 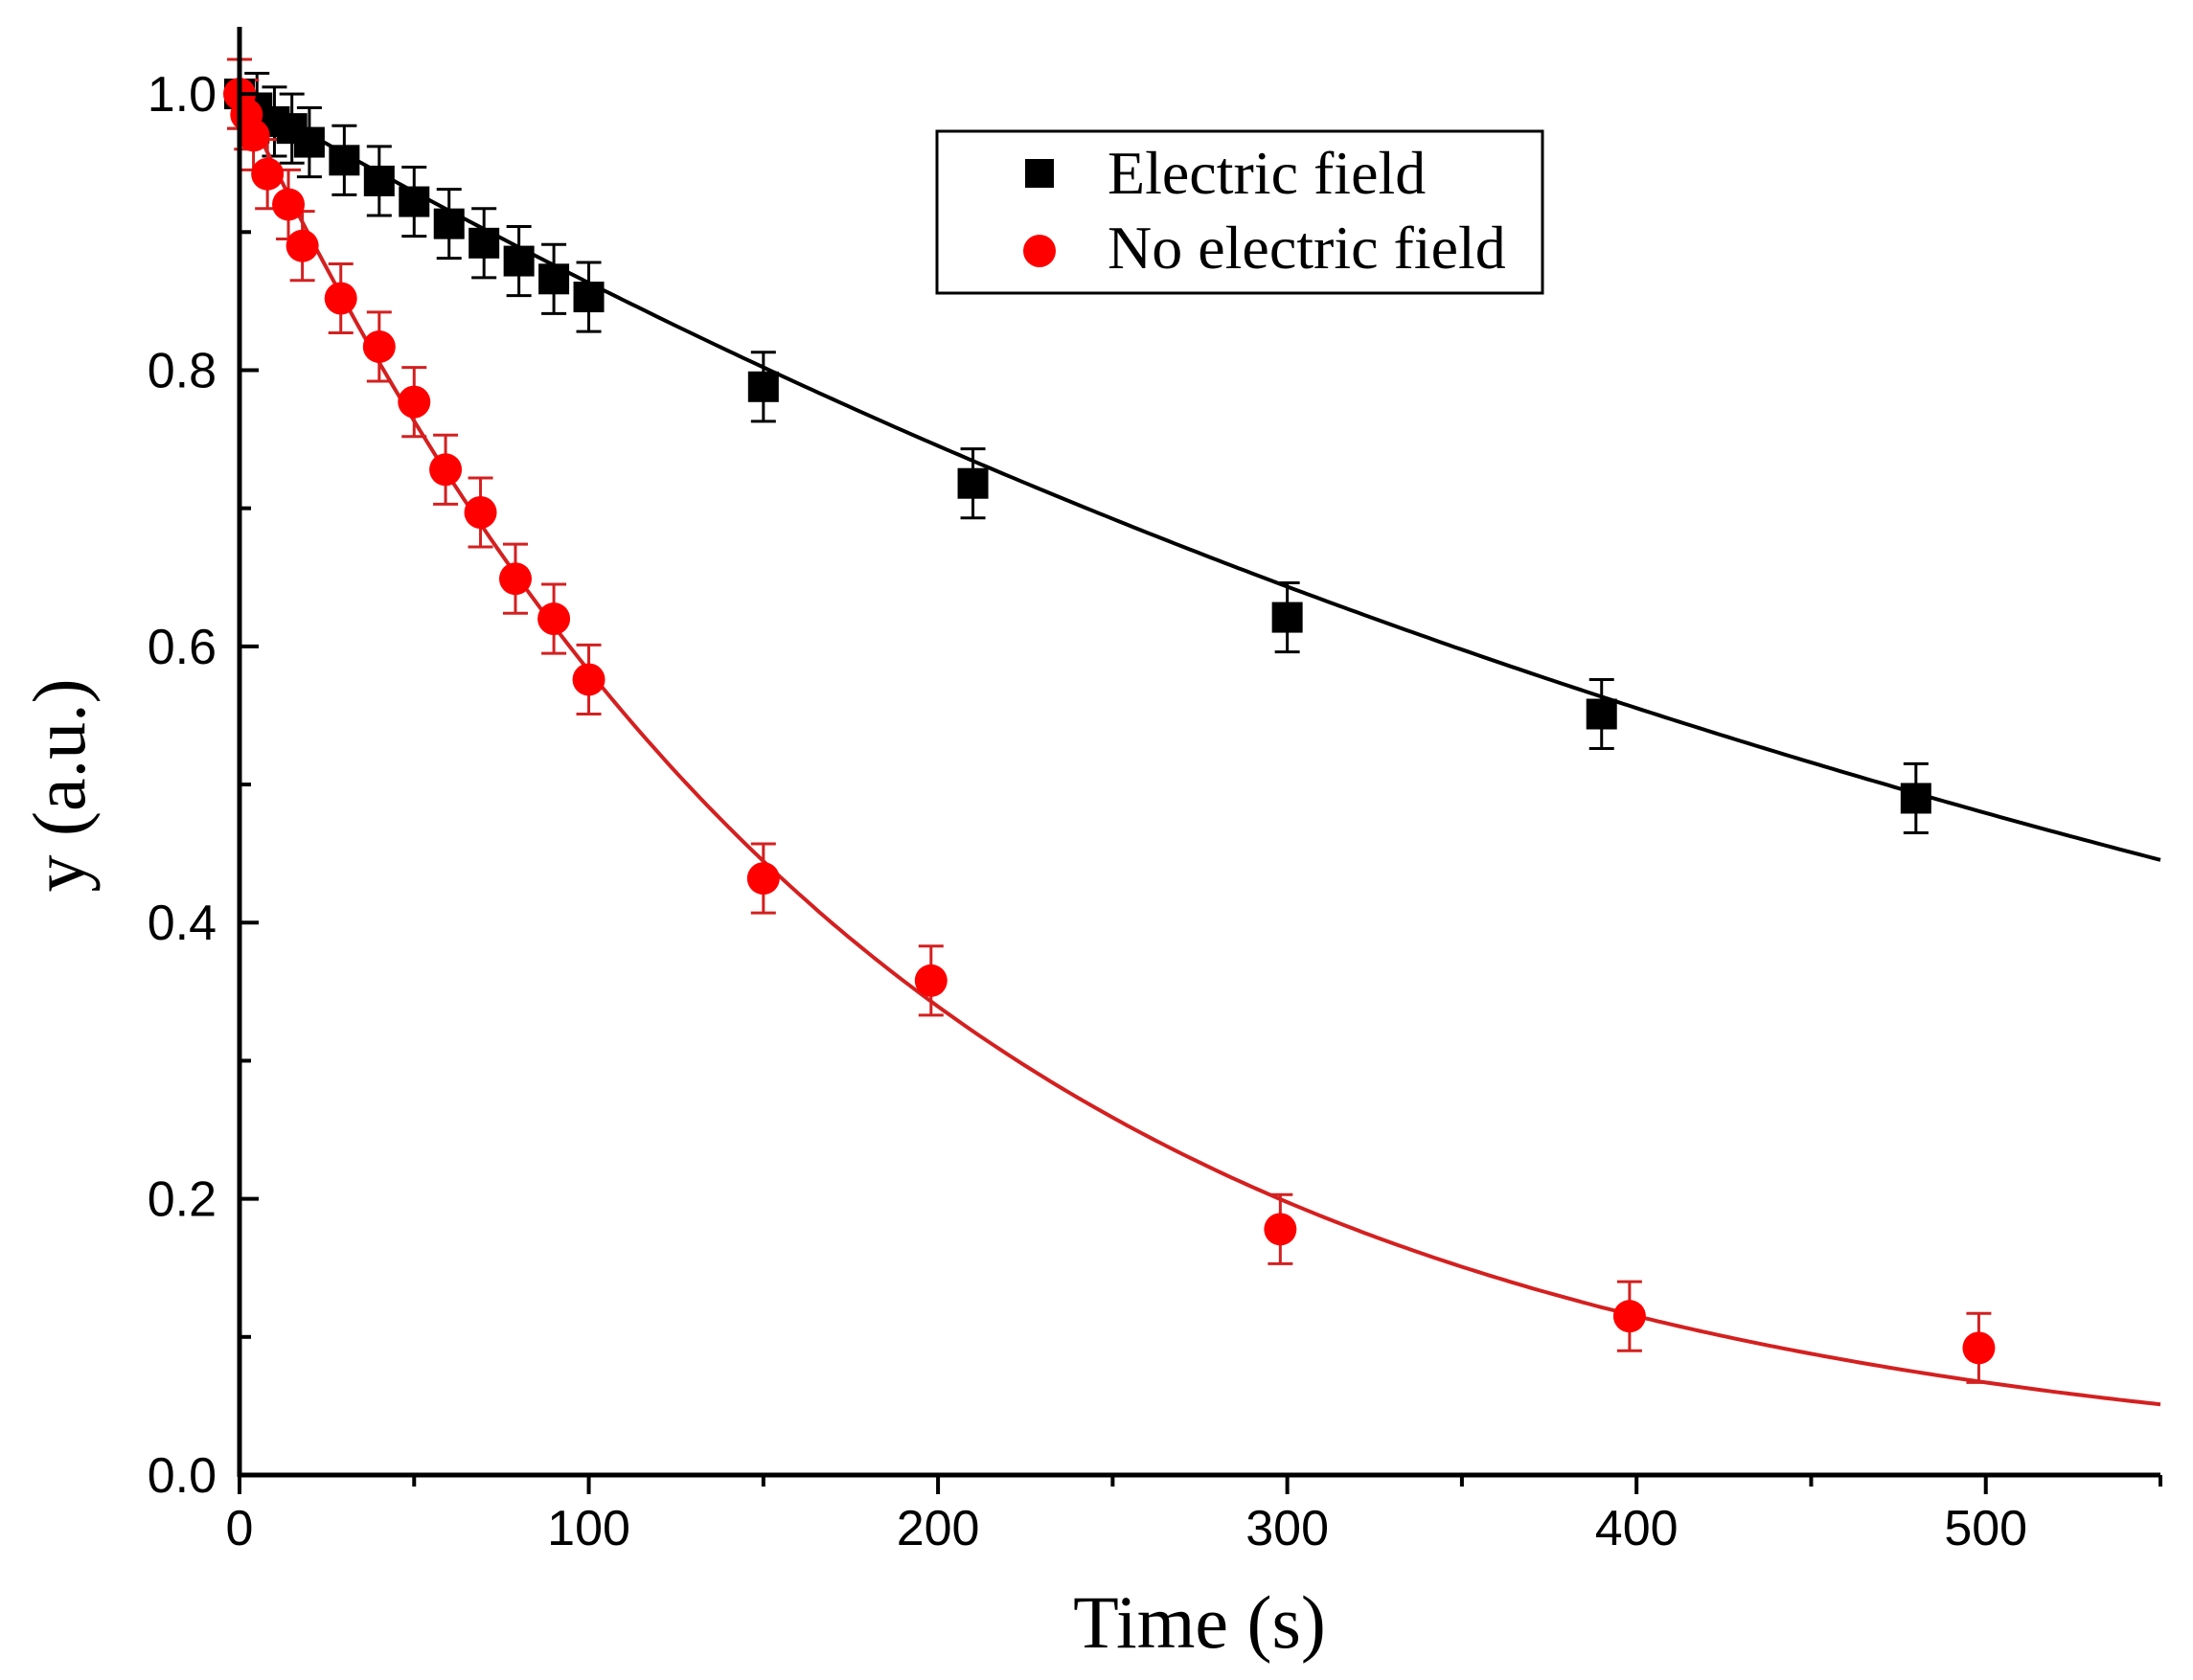 What do you see at coordinates (182, 923) in the screenshot?
I see `y-tick-label: 0.4` at bounding box center [182, 923].